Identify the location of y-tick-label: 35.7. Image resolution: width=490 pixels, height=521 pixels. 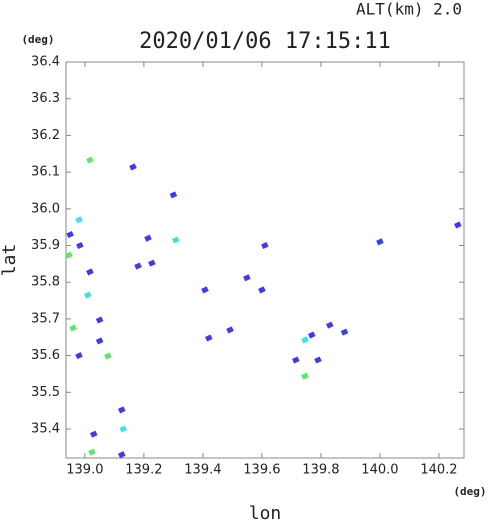
(45, 318).